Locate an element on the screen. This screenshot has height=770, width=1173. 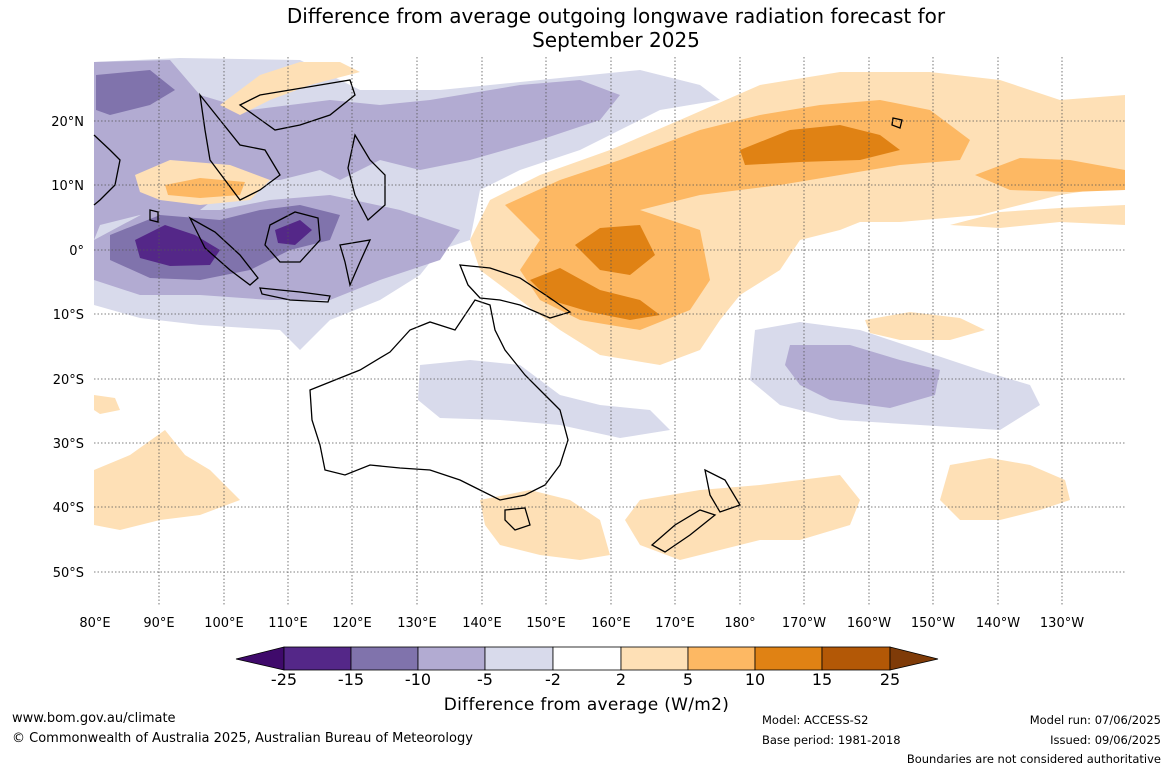
lon-label: 120°E is located at coordinates (352, 623).